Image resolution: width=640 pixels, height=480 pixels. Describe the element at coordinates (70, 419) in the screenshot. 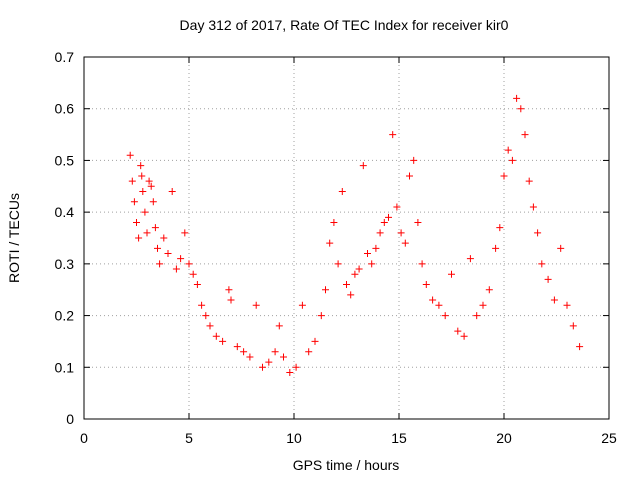

I see `y-tick-label: 0` at that location.